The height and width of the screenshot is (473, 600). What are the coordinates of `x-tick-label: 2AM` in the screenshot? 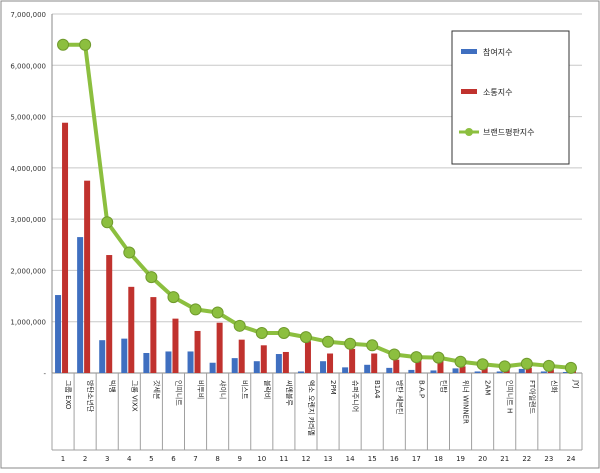 It's located at (488, 387).